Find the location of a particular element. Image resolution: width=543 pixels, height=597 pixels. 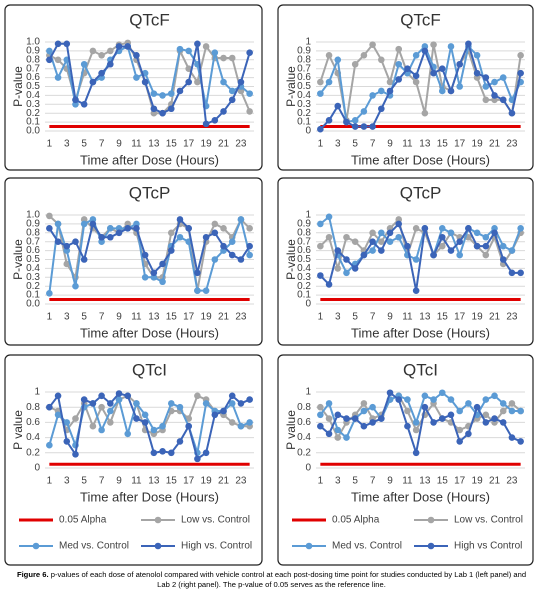

y-tick-label: 0.8 is located at coordinates (304, 59).